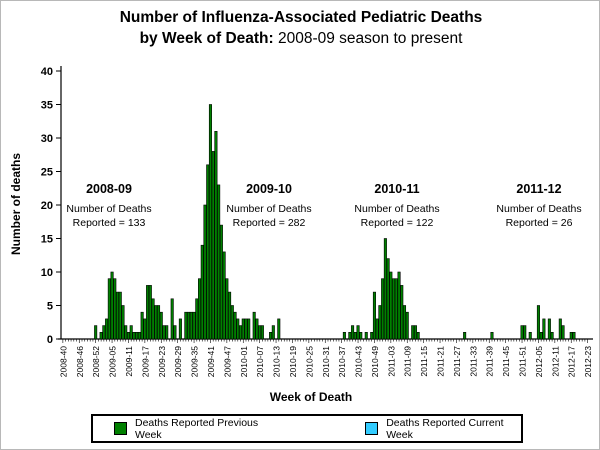  Describe the element at coordinates (490, 361) in the screenshot. I see `x-tick-label: 2011-39` at that location.